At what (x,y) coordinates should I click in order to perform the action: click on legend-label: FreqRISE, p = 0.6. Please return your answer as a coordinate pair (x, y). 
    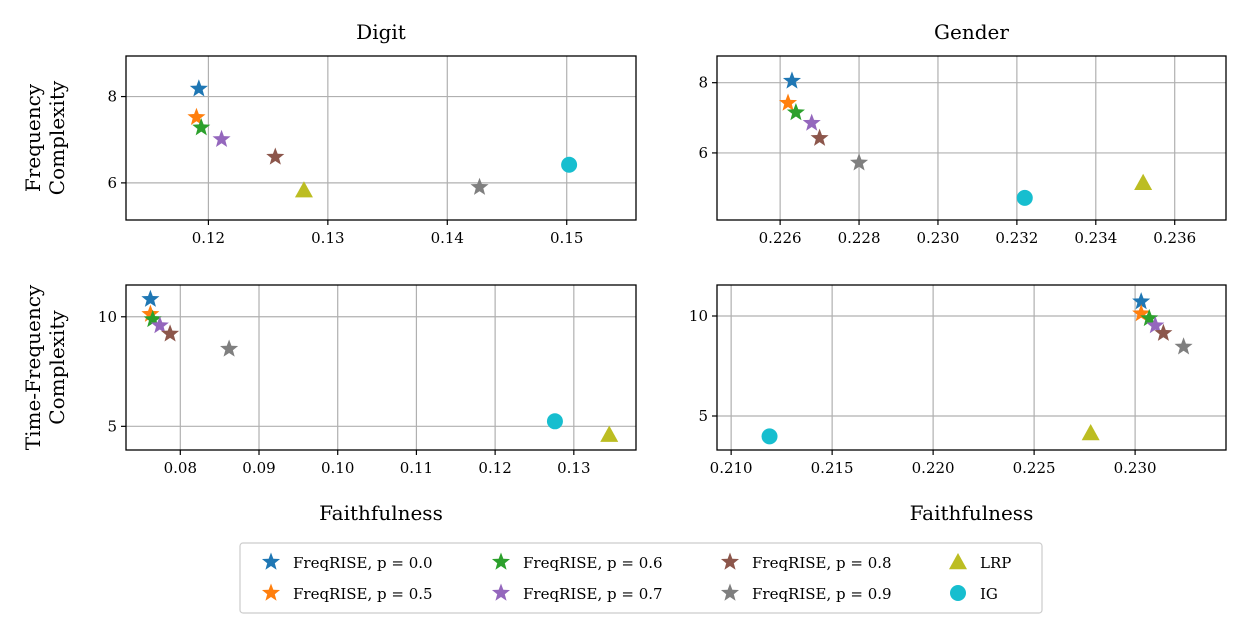
    Looking at the image, I should click on (593, 563).